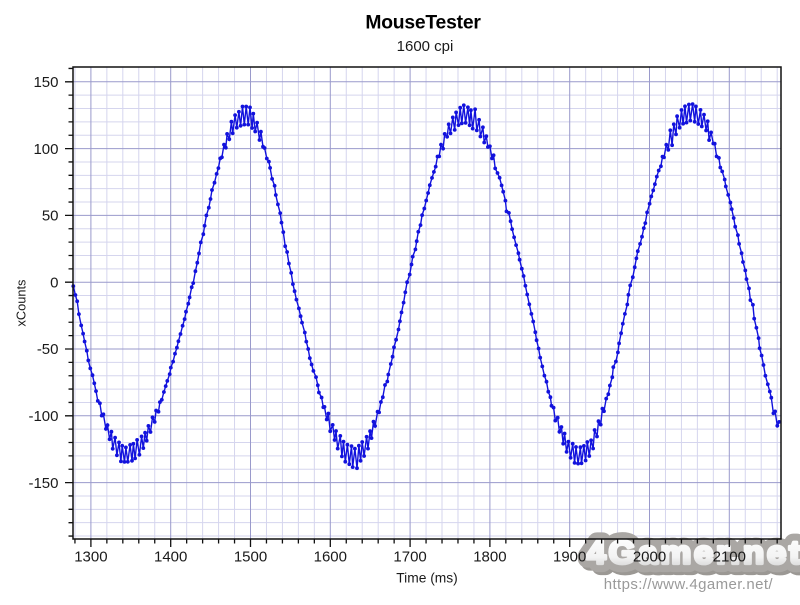 The width and height of the screenshot is (800, 605). I want to click on svg-text: 1500, so click(250, 557).